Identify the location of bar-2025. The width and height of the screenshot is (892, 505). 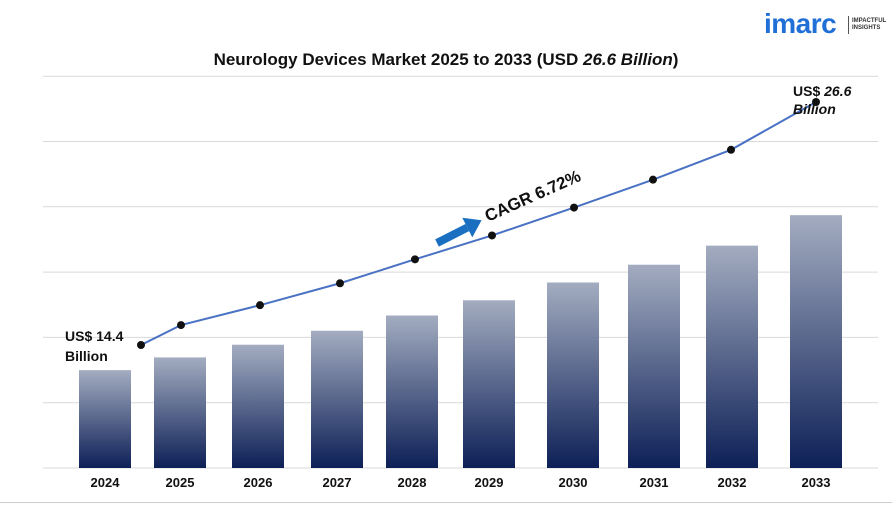
(180, 412).